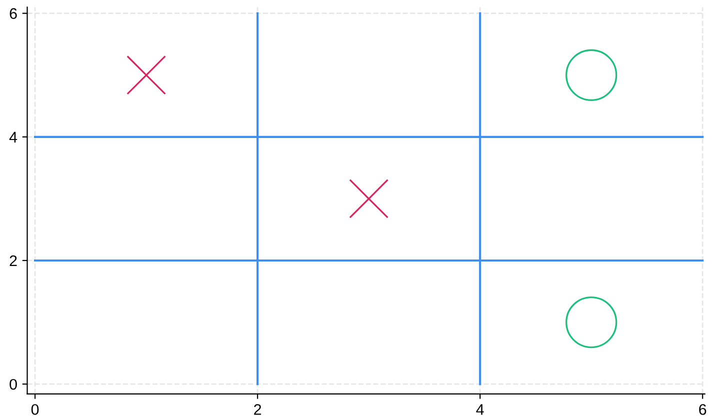 Image resolution: width=717 pixels, height=420 pixels. I want to click on x-tick-label: 6, so click(702, 409).